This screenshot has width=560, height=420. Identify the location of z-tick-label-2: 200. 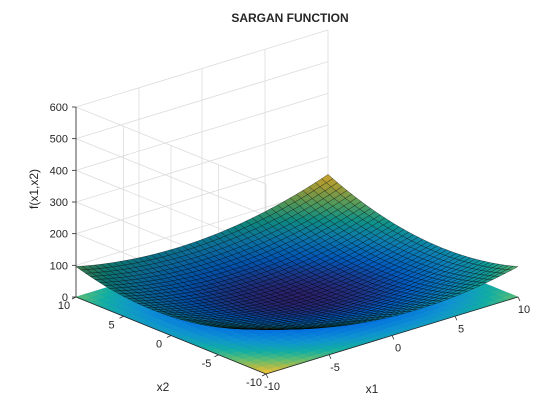
(59, 235).